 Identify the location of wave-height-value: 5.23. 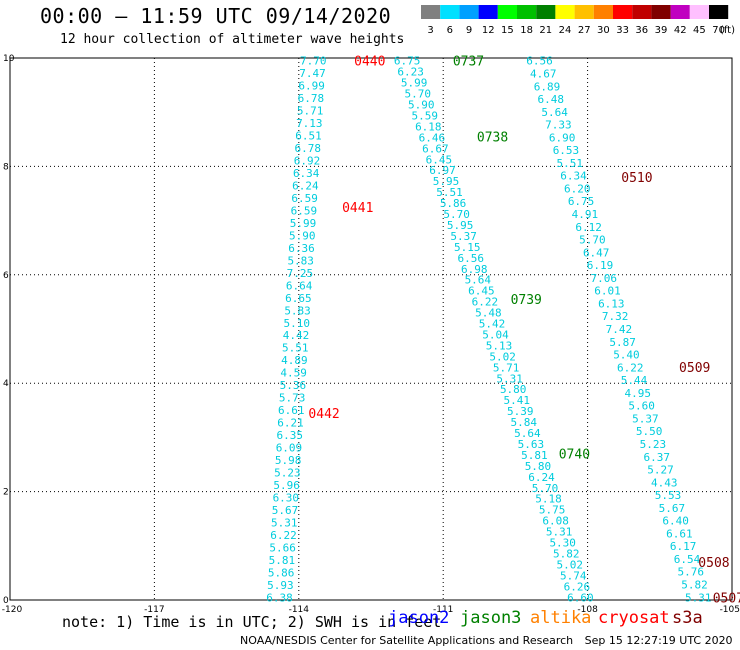
(287, 473).